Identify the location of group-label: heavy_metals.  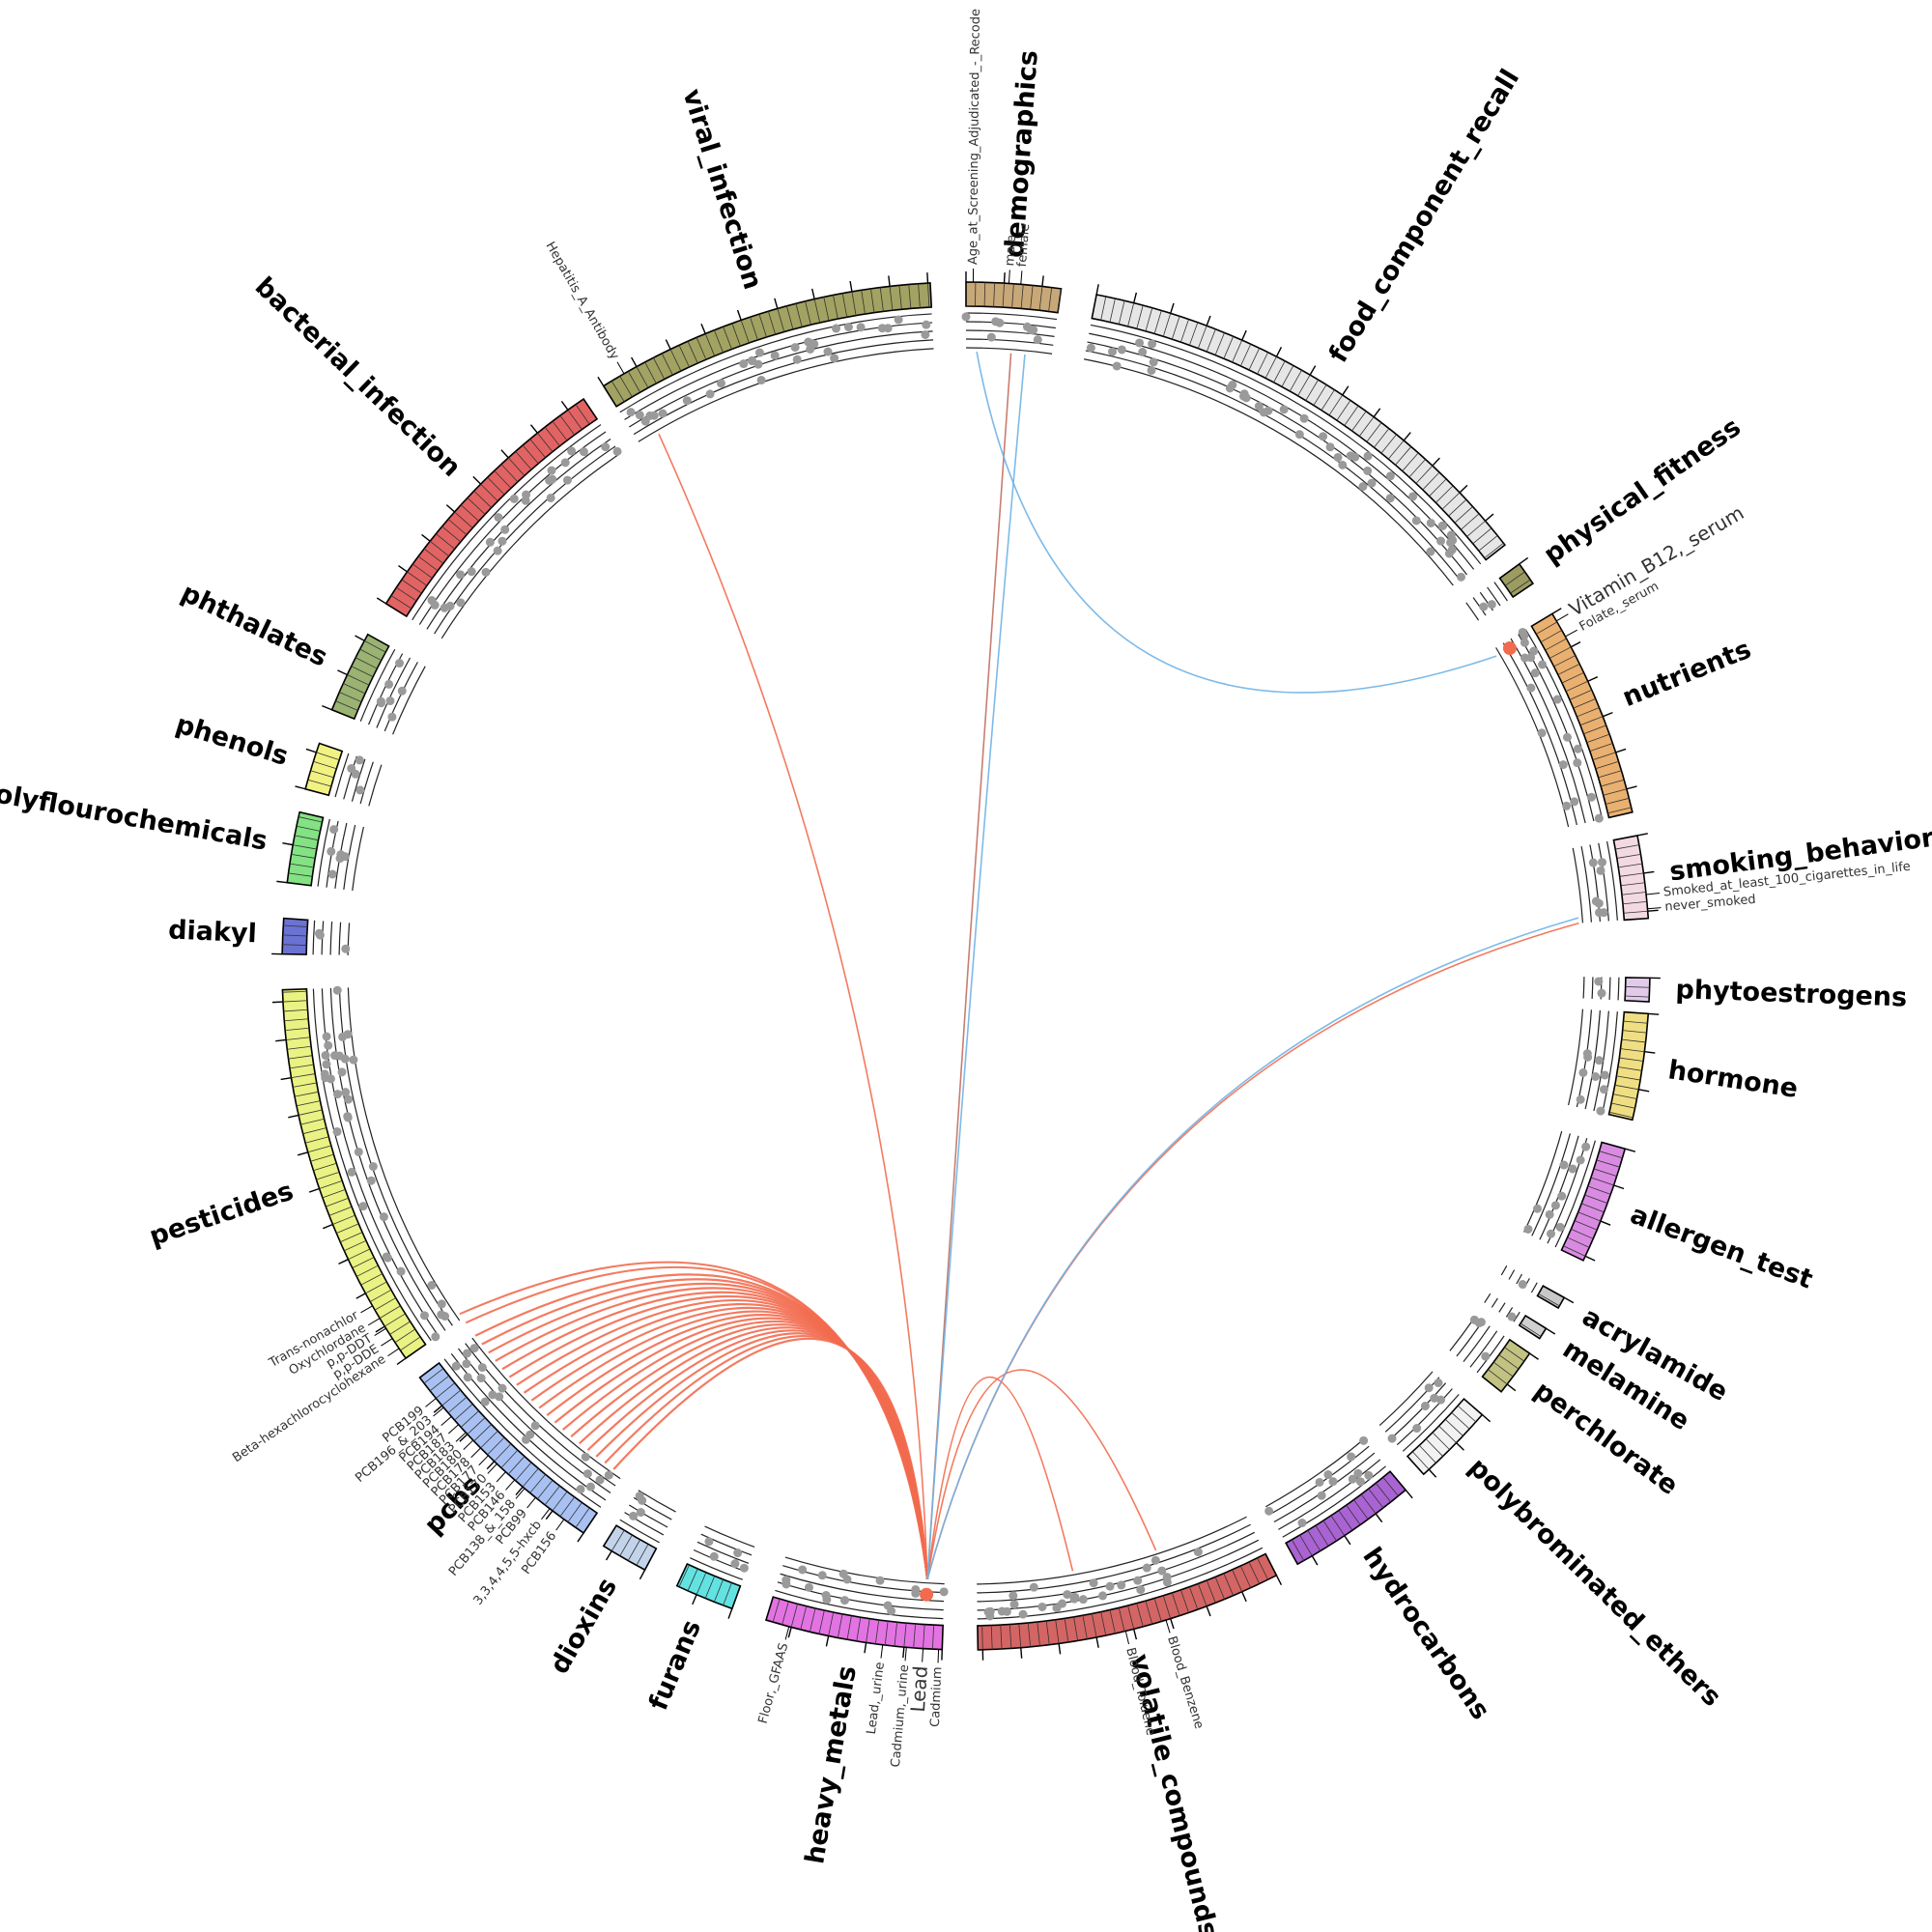
(831, 1764).